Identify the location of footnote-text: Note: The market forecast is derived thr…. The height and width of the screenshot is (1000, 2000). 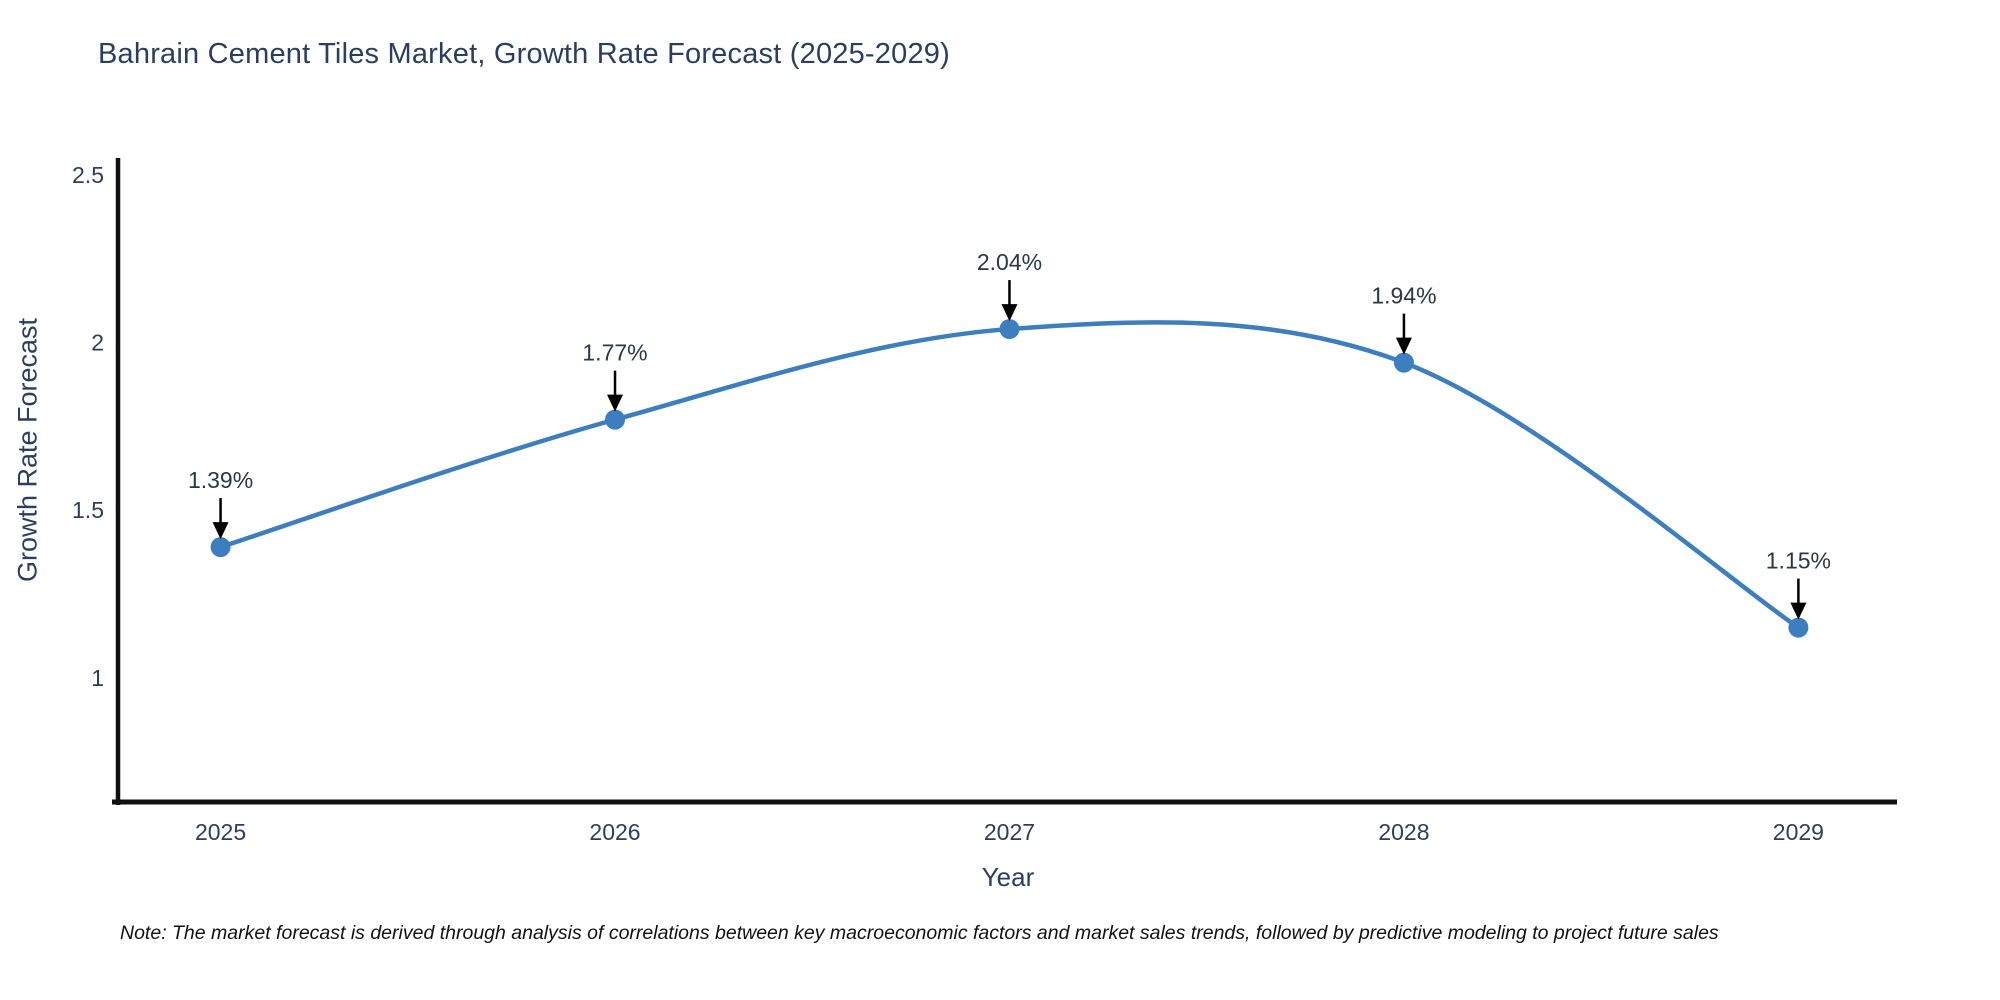
(919, 933).